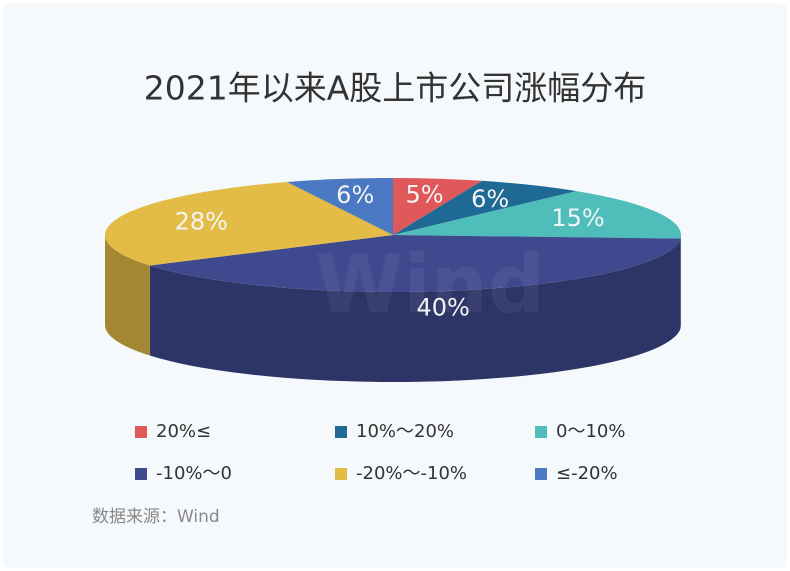  I want to click on legend-label: -20%～-10%, so click(411, 473).